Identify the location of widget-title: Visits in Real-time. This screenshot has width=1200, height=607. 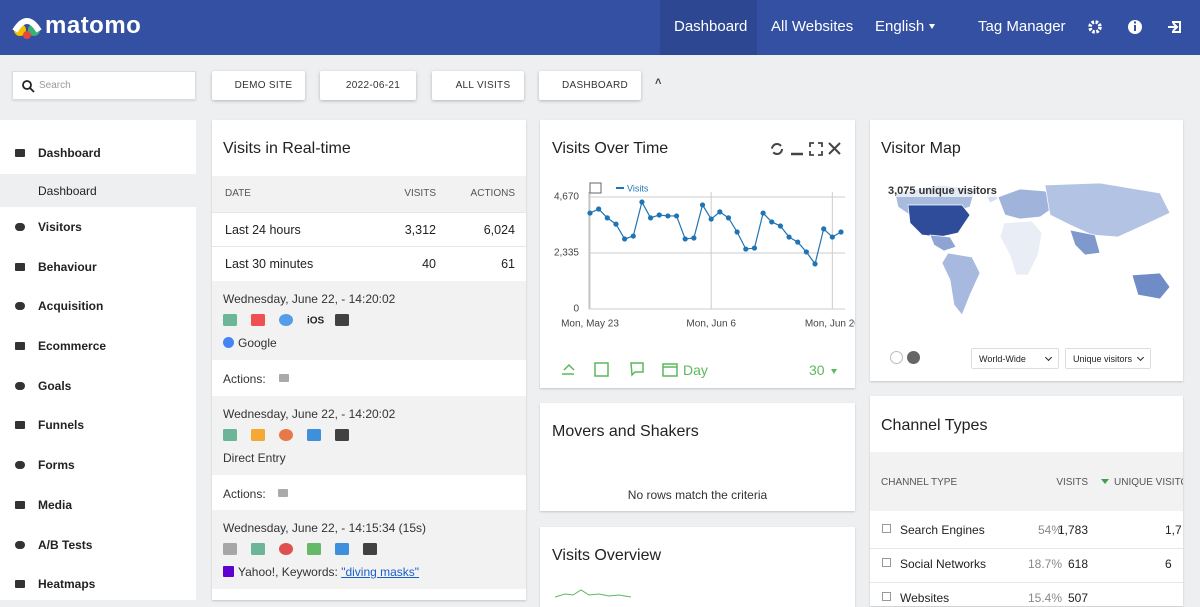
(287, 148).